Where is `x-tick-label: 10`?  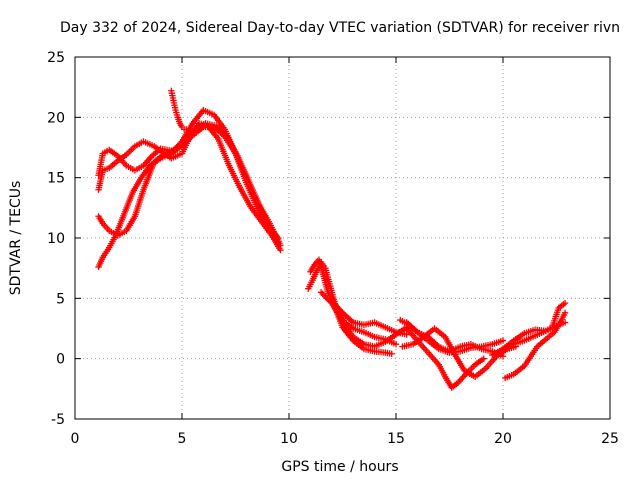 x-tick-label: 10 is located at coordinates (289, 439).